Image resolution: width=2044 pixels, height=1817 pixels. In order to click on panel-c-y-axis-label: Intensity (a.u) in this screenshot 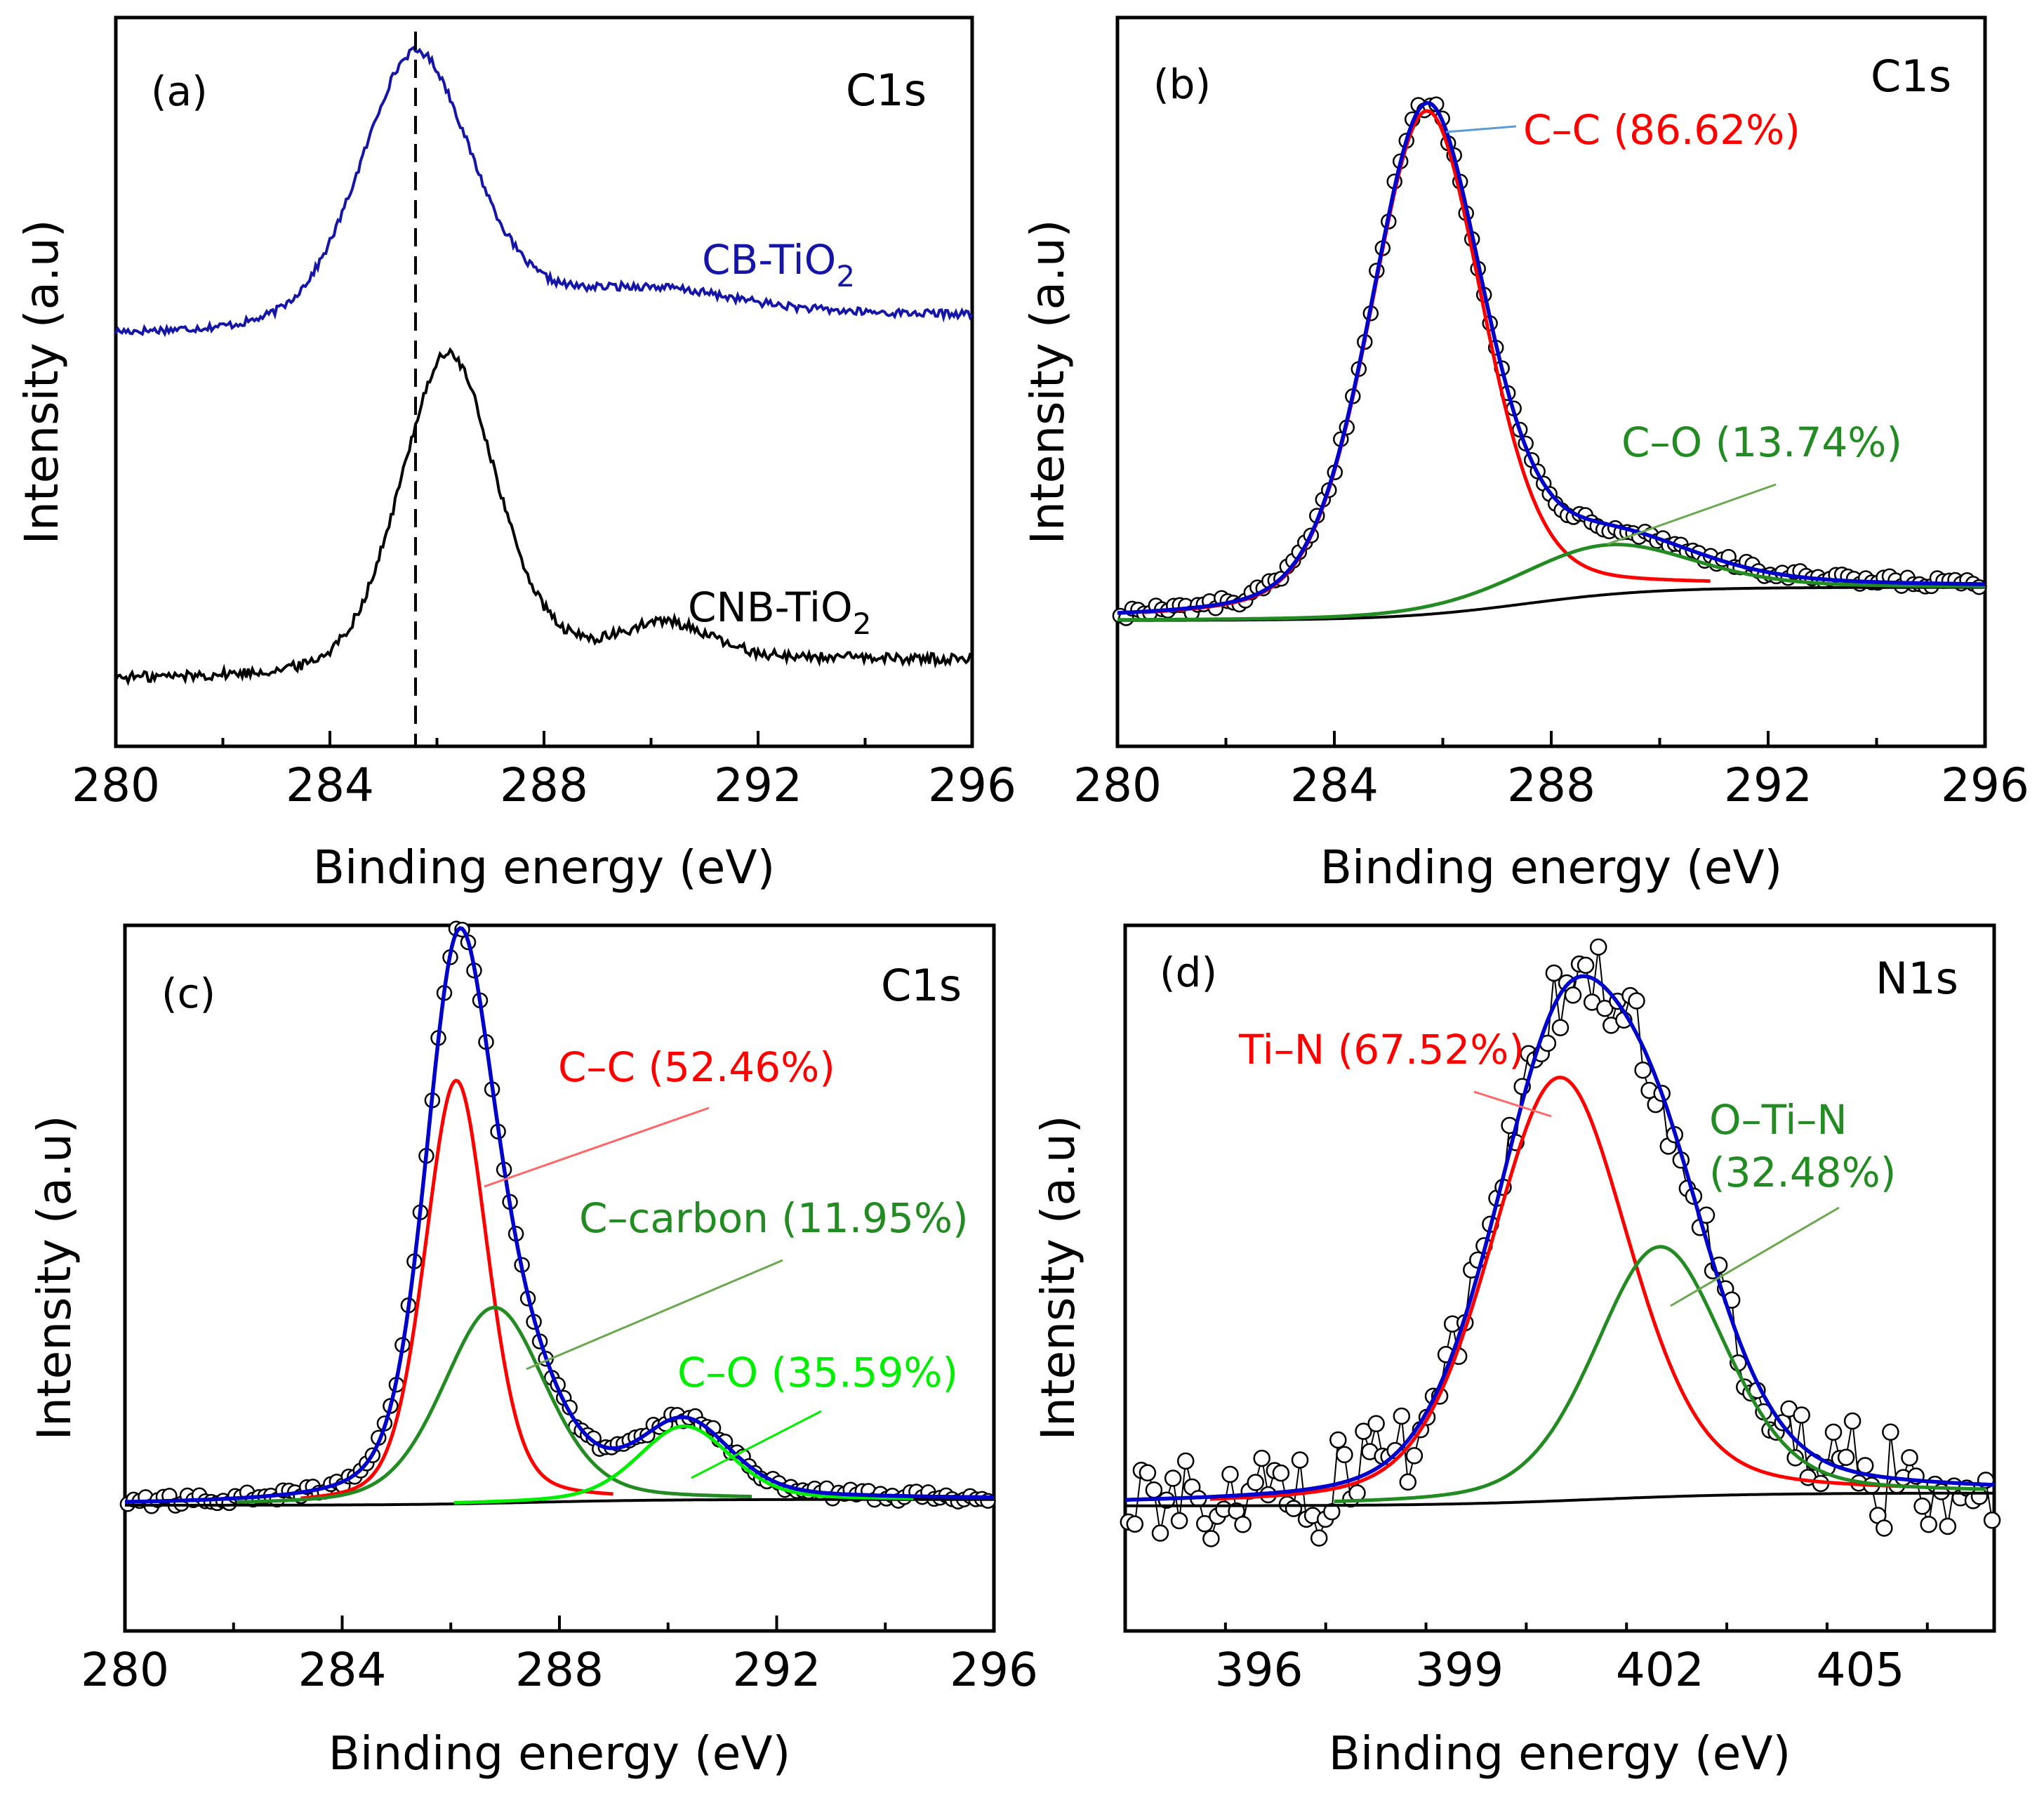, I will do `click(54, 1278)`.